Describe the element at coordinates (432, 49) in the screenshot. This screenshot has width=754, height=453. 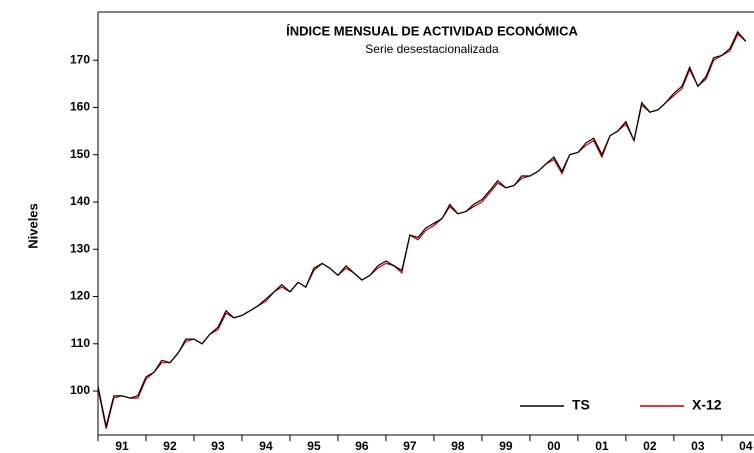
I see `chart-subtitle: Serie desestacionalizada` at that location.